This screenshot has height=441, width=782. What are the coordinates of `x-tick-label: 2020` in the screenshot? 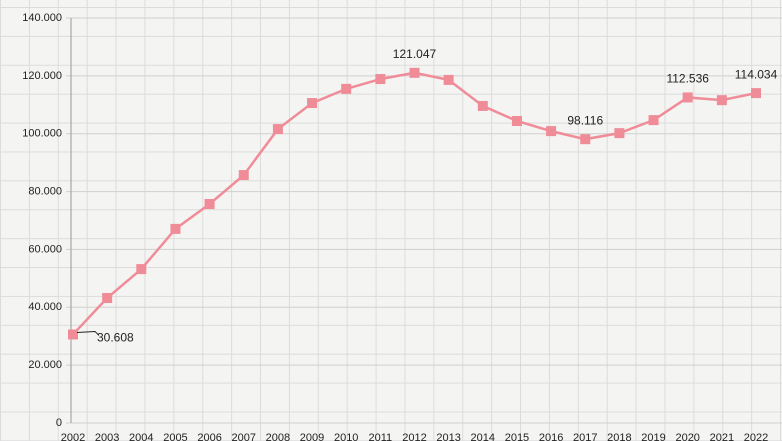 It's located at (687, 436).